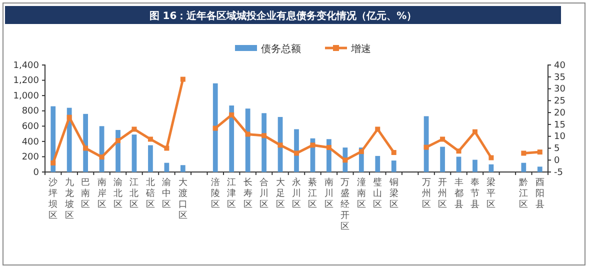 The width and height of the screenshot is (590, 271). What do you see at coordinates (560, 89) in the screenshot?
I see `y2-tick-label: 30` at bounding box center [560, 89].